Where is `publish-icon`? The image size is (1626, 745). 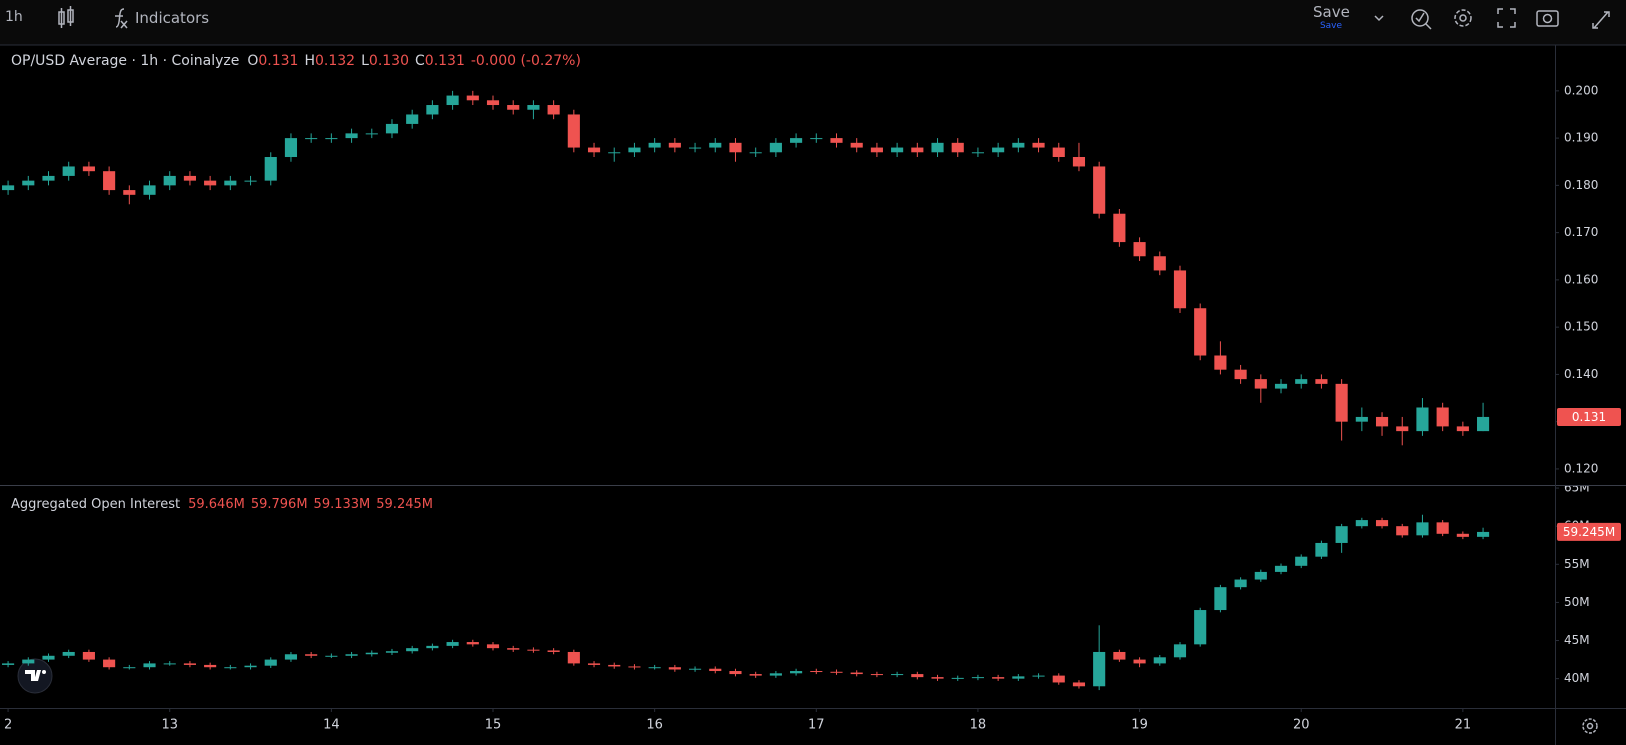
publish-icon is located at coordinates (1601, 20).